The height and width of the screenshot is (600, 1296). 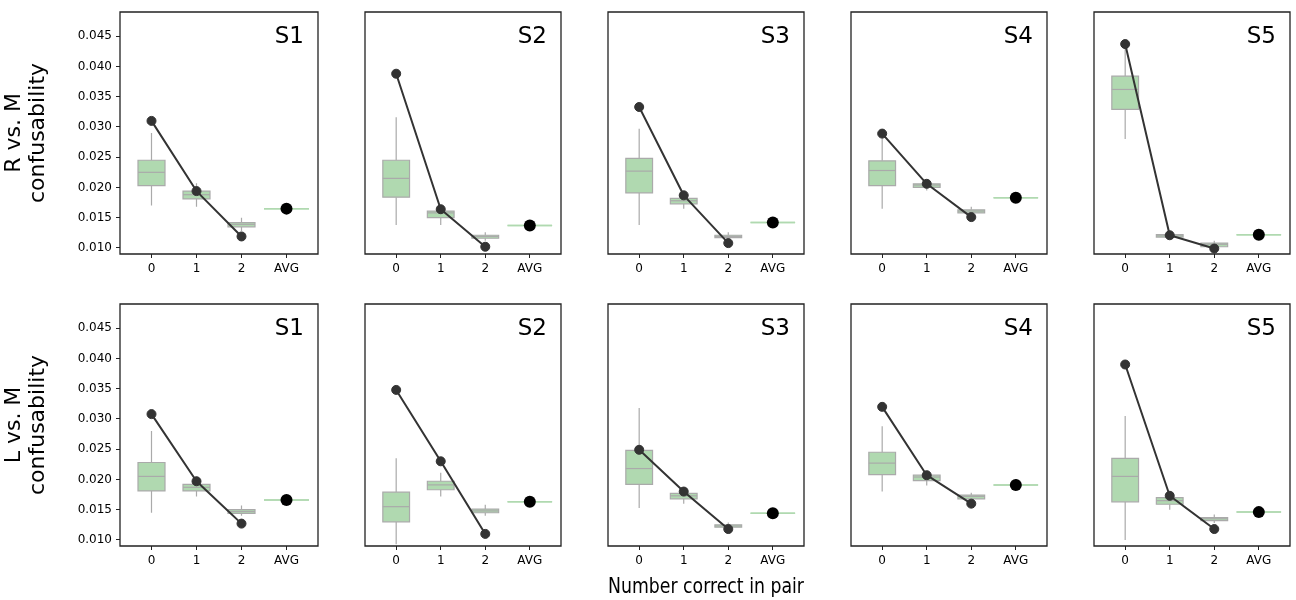 What do you see at coordinates (1261, 327) in the screenshot?
I see `text: S5` at bounding box center [1261, 327].